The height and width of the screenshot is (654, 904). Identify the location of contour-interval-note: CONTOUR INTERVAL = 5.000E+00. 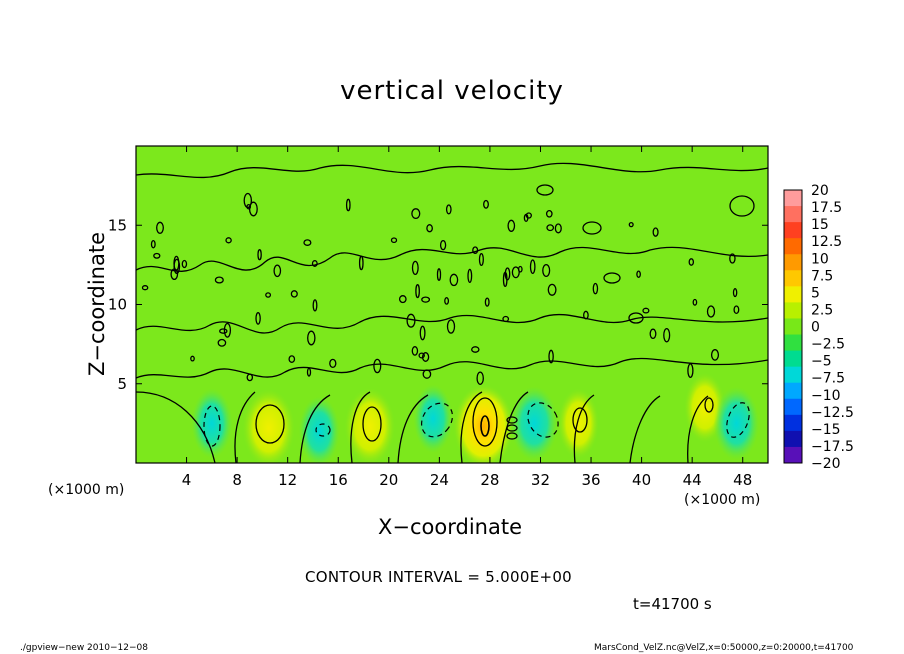
(439, 577).